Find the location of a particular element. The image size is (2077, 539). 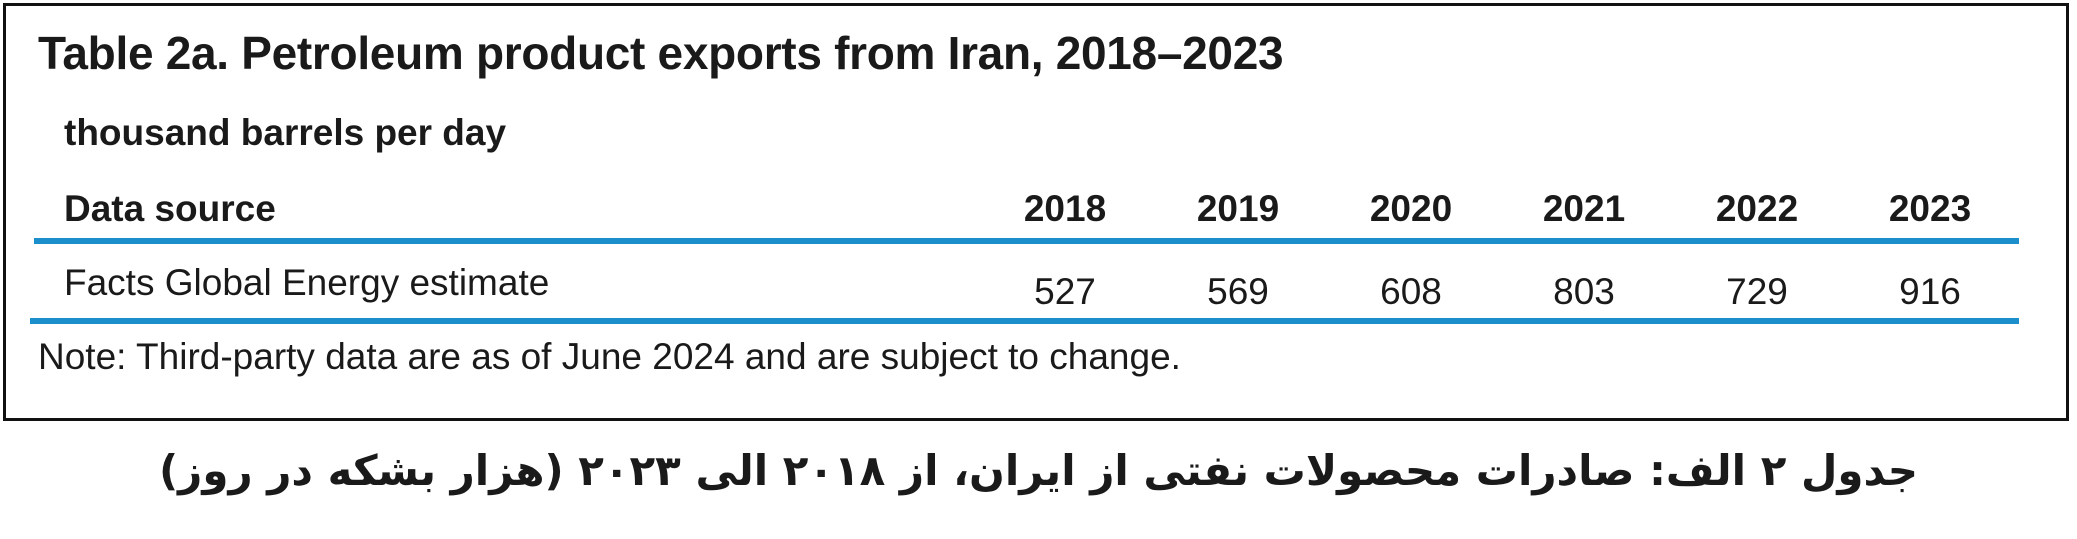

row-label-facts-global-energy: Facts Global Energy estimate is located at coordinates (307, 282).